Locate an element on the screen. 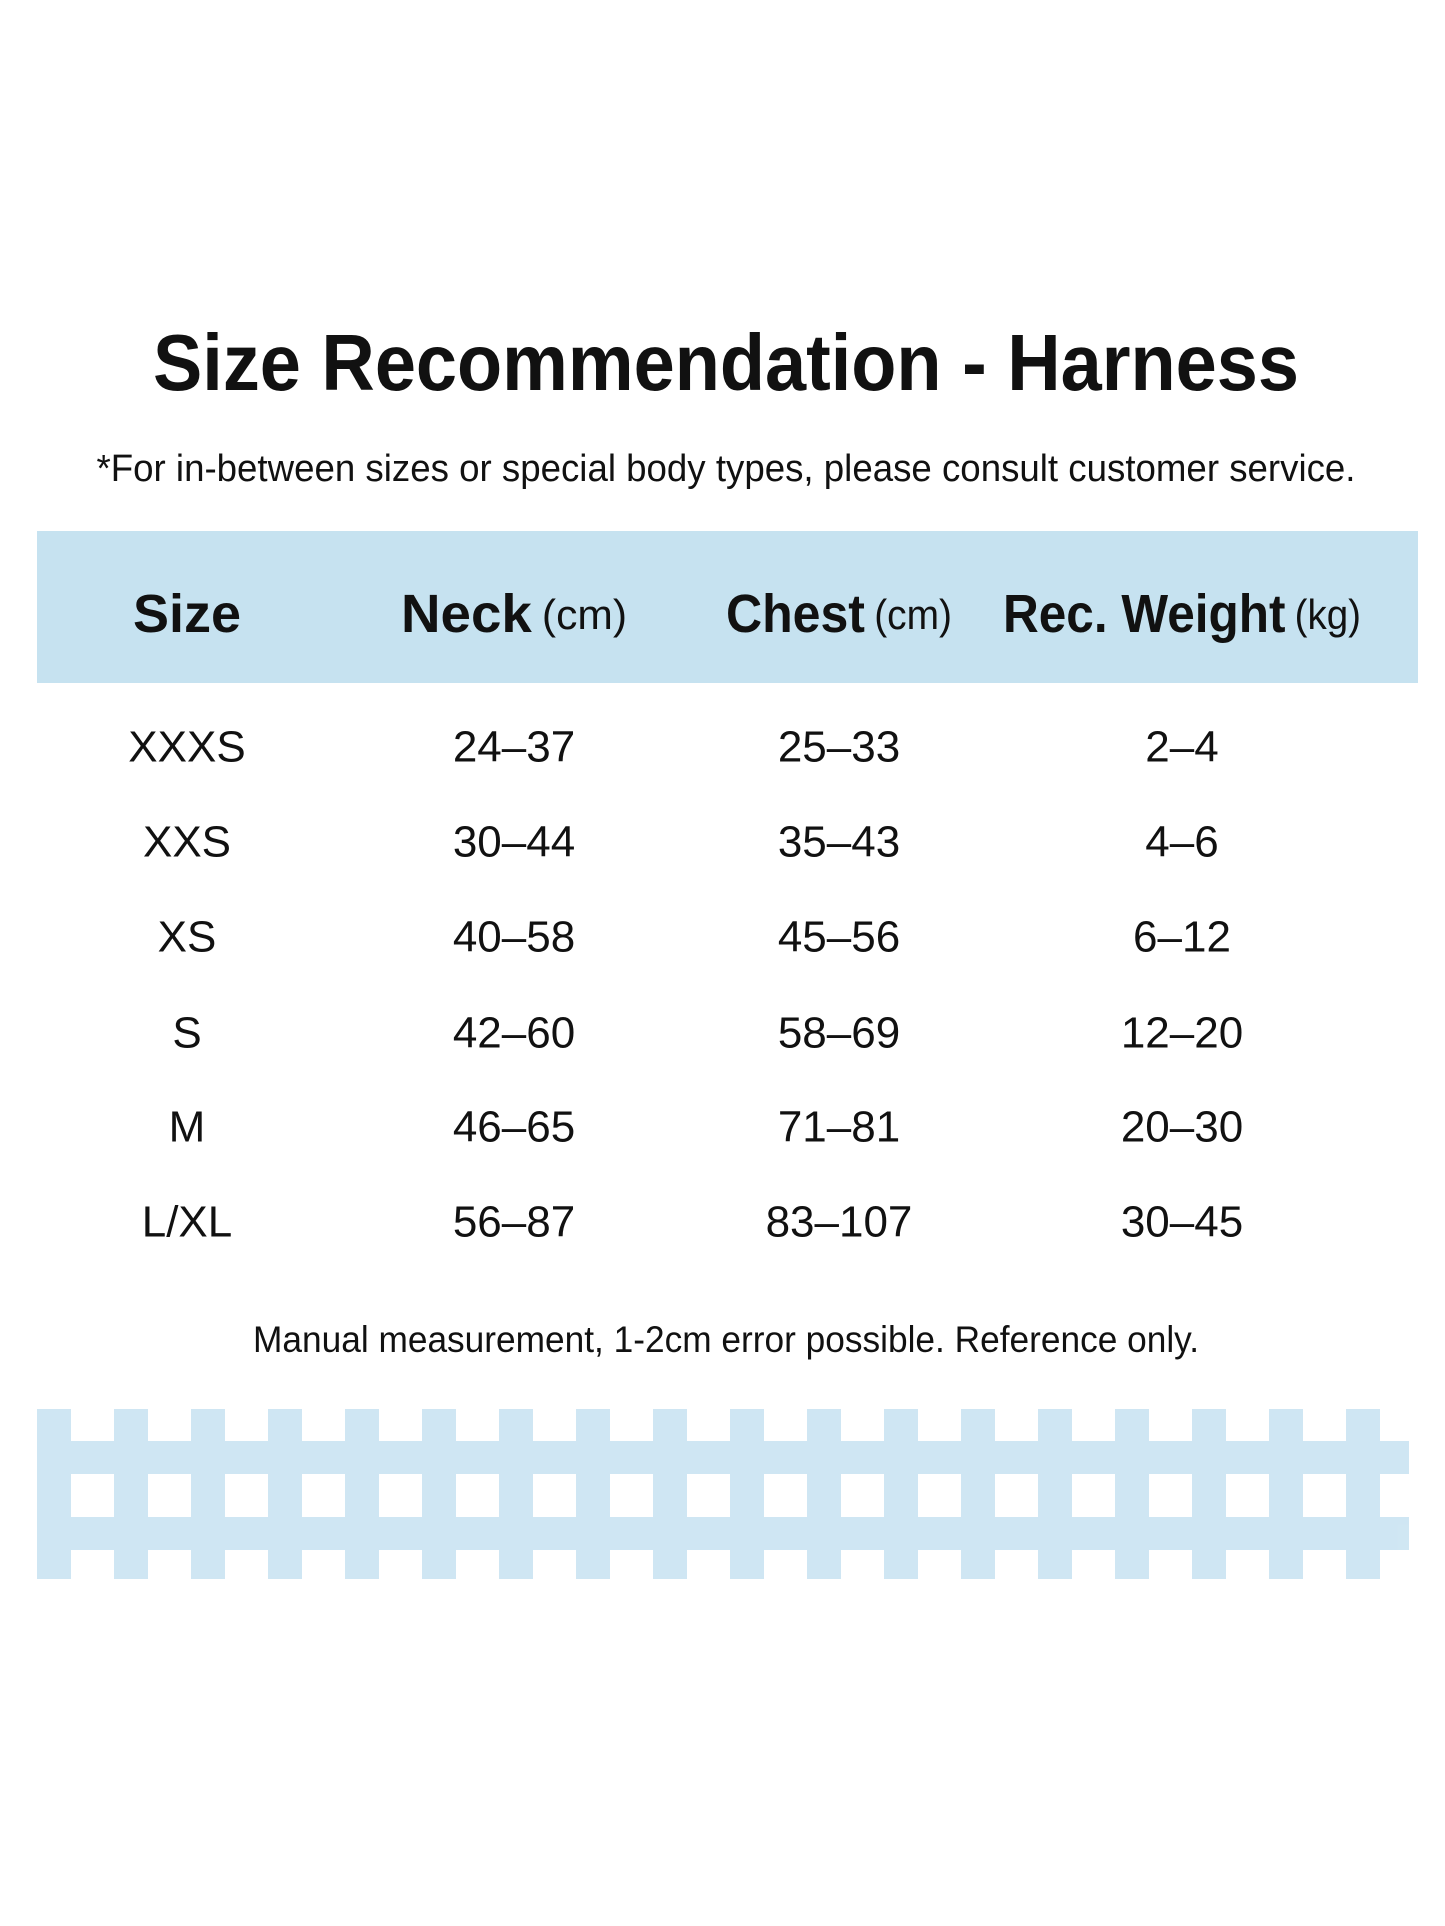  column-header: Size is located at coordinates (187, 614).